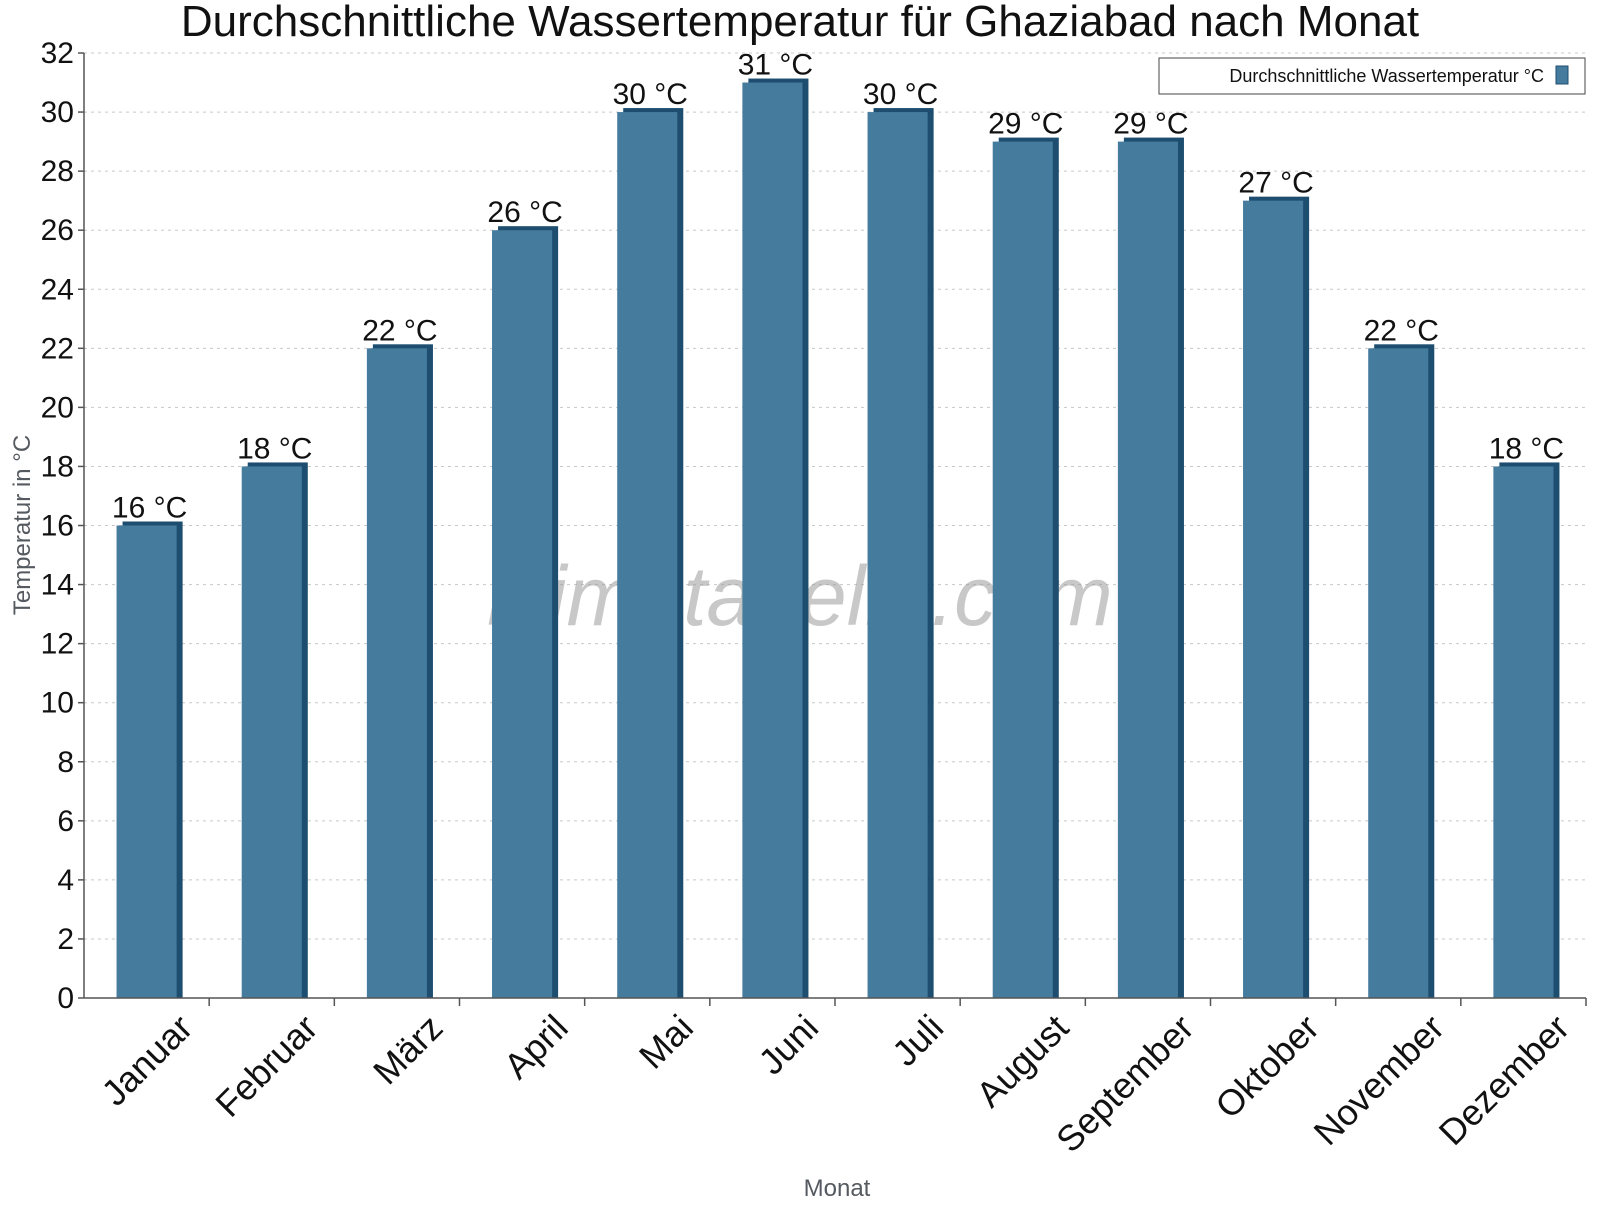 The image size is (1600, 1205). Describe the element at coordinates (917, 1040) in the screenshot. I see `x-tick-label: Juli` at that location.